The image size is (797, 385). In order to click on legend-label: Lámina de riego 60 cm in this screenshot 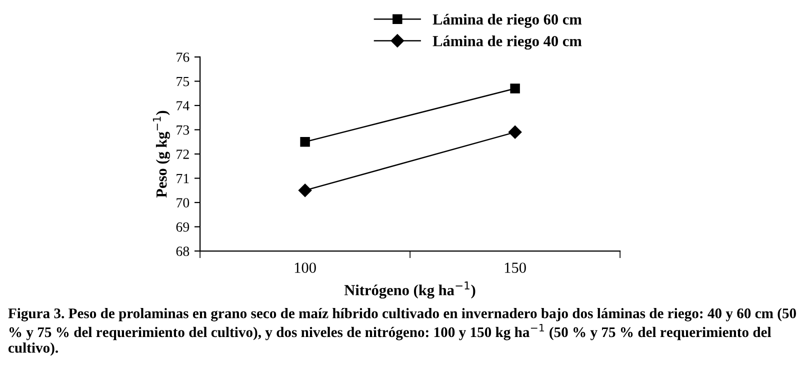, I will do `click(507, 21)`.